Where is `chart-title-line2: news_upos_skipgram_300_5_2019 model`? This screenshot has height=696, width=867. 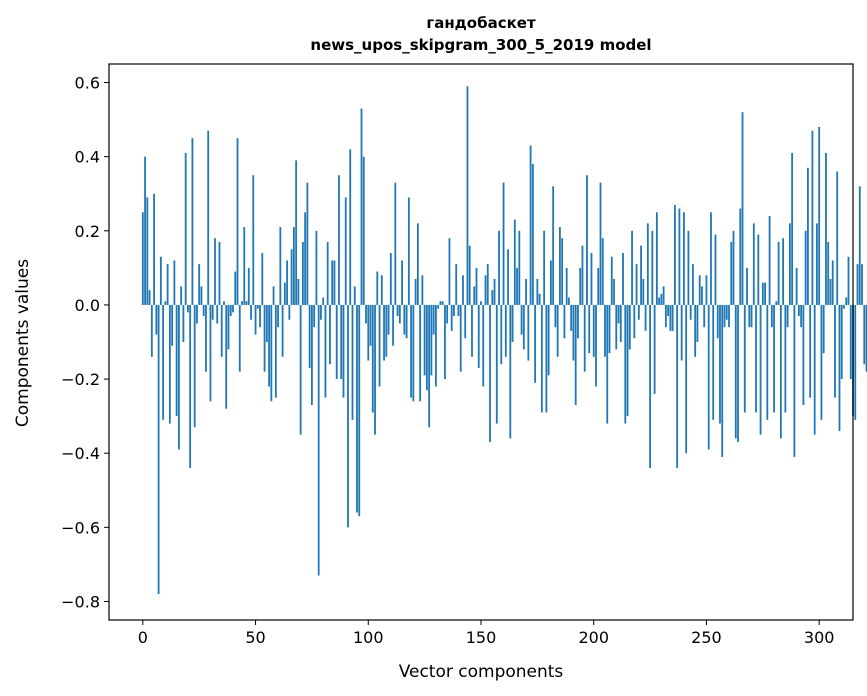 chart-title-line2: news_upos_skipgram_300_5_2019 model is located at coordinates (480, 45).